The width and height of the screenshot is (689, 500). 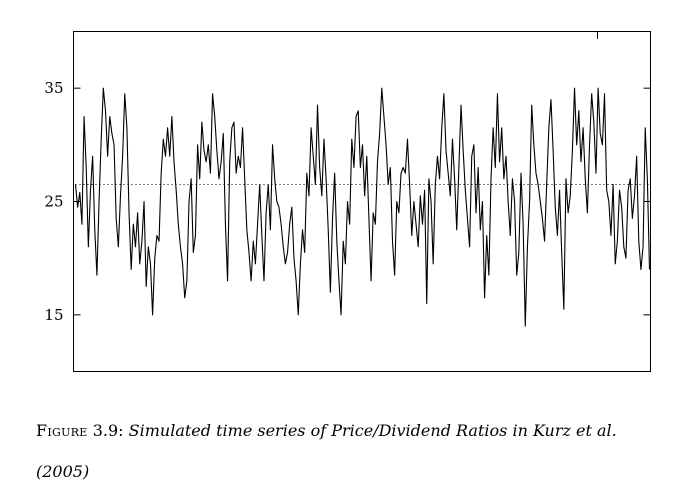 I want to click on y-tick-label-35: 35, so click(x=53, y=88).